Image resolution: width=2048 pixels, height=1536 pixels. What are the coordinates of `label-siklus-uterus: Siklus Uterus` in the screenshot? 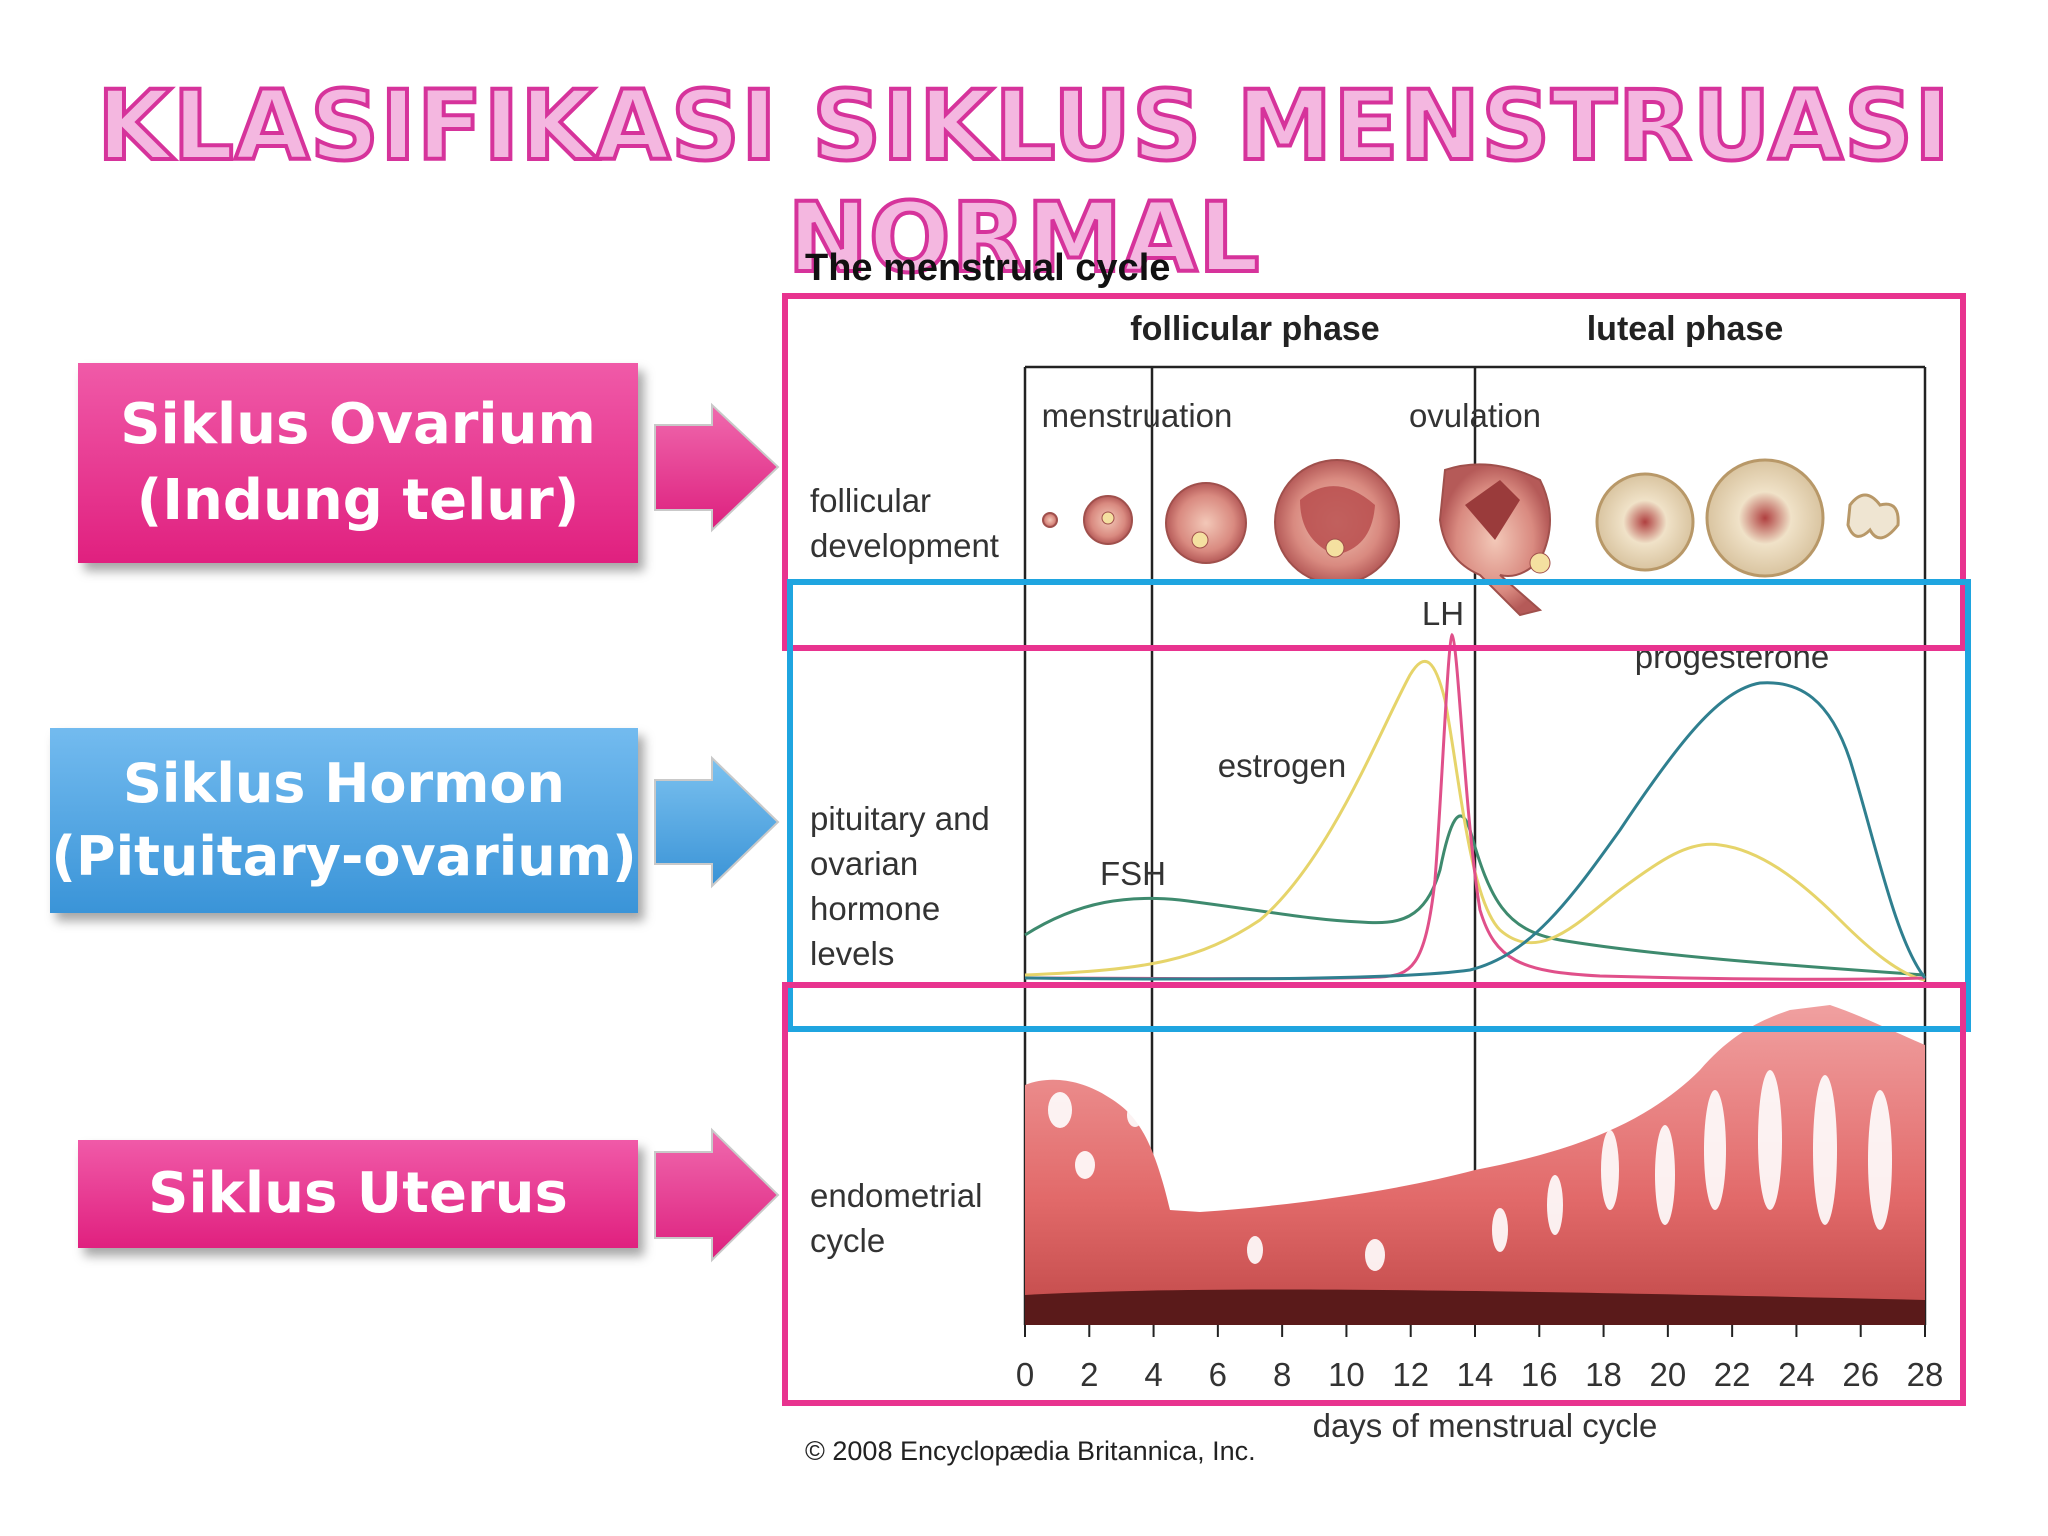 It's located at (358, 1194).